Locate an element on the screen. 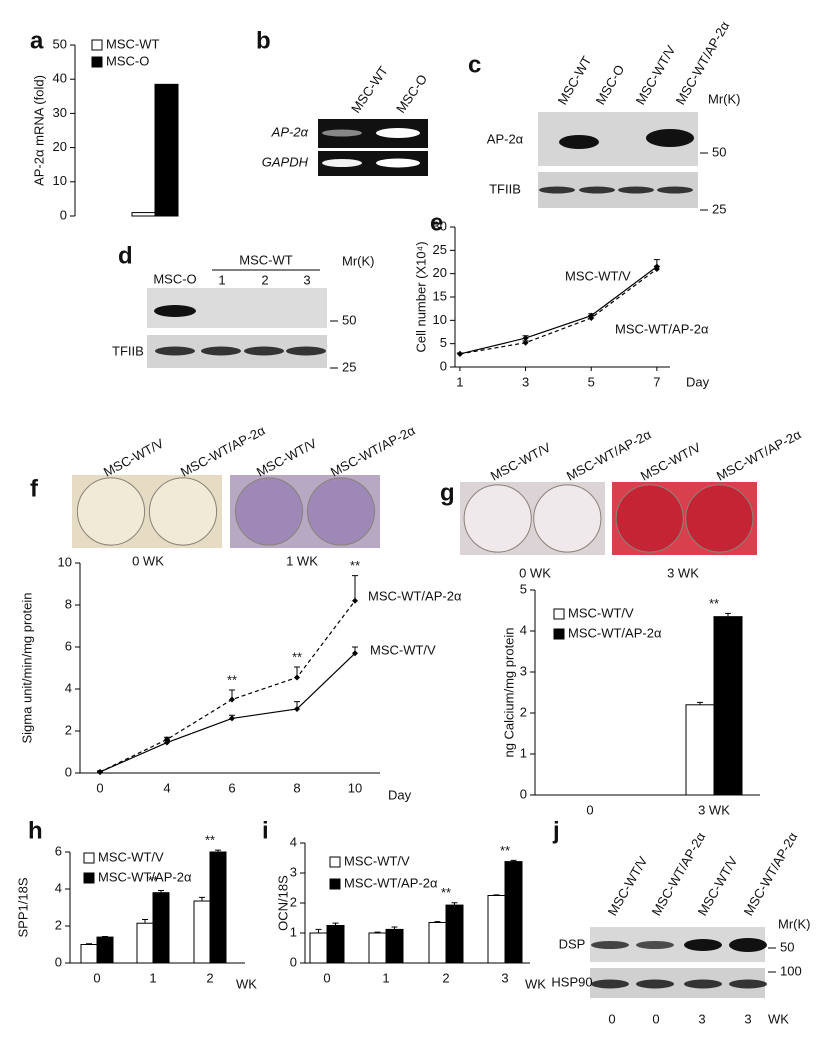 This screenshot has height=1055, width=826. lane-label: 2 is located at coordinates (264, 279).